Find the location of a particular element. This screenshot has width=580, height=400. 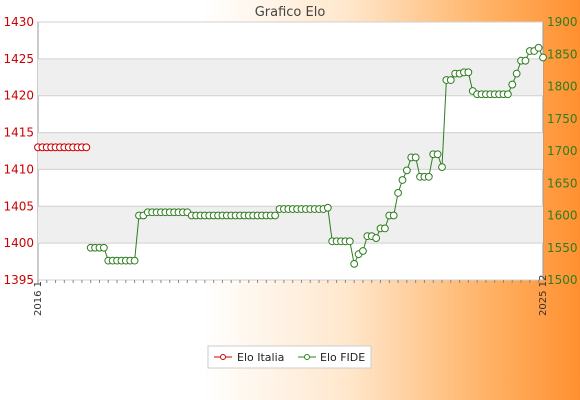

legend-item-elo-fide: Elo FIDE is located at coordinates (331, 357).